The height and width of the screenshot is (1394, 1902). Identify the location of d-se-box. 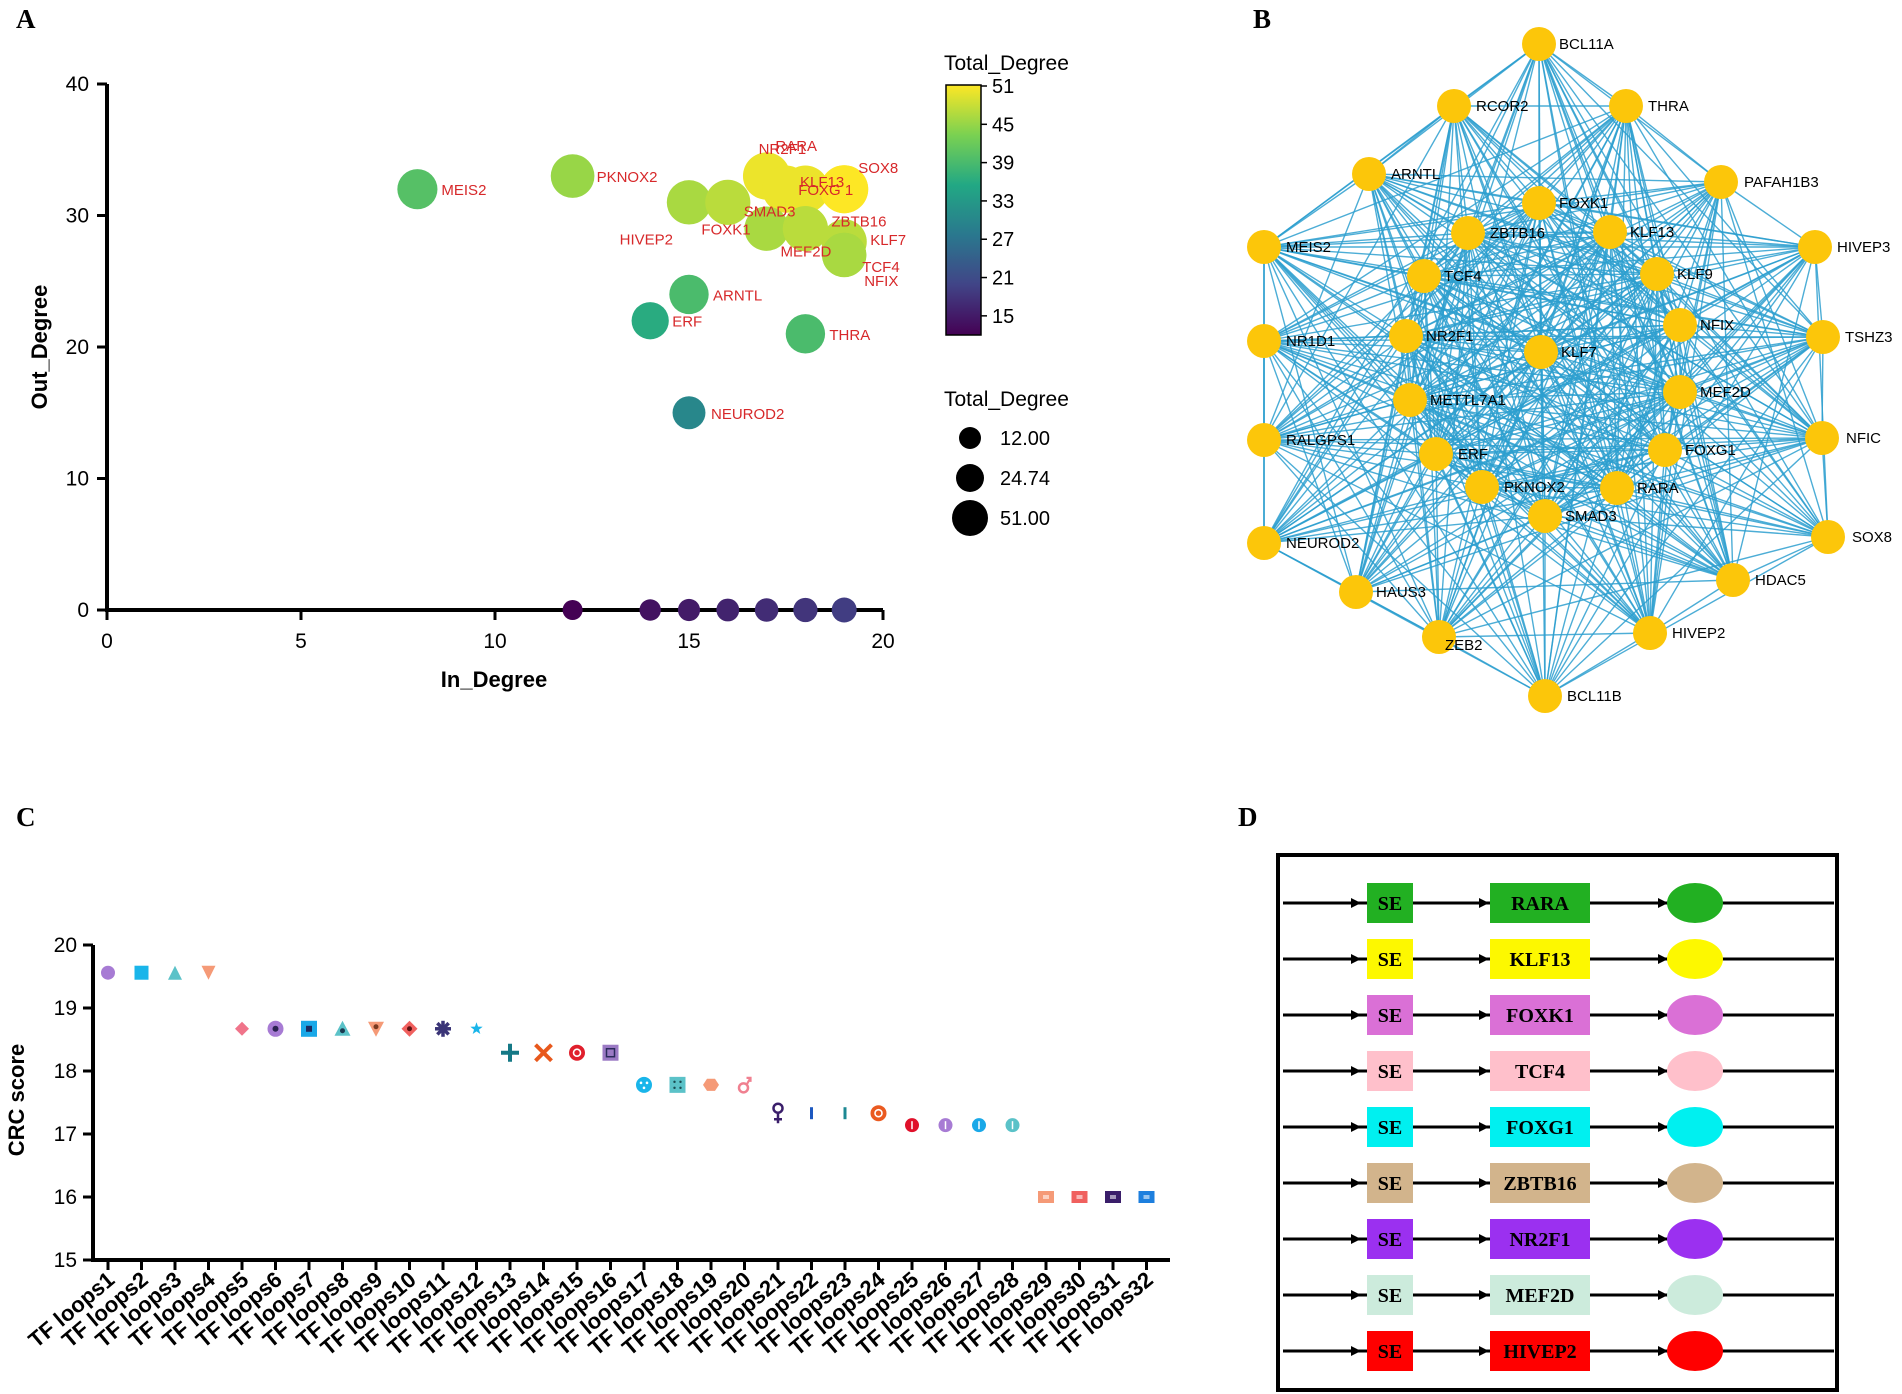
(1390, 1015).